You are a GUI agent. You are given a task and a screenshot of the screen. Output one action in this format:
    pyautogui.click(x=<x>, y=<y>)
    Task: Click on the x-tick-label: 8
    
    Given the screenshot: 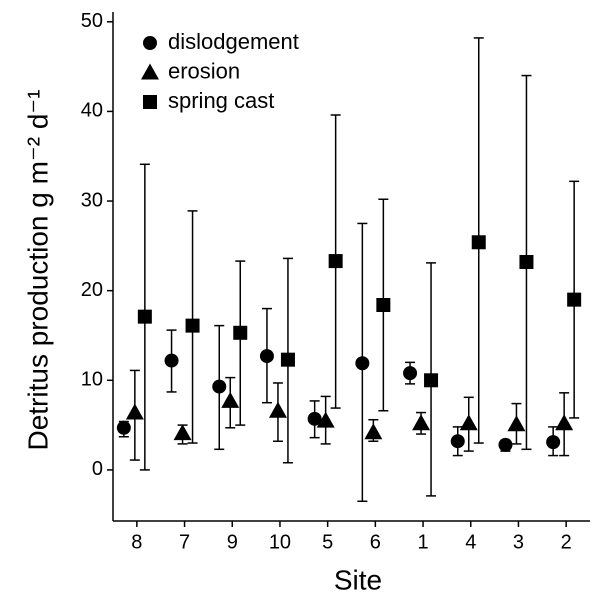 What is the action you would take?
    pyautogui.click(x=136, y=542)
    